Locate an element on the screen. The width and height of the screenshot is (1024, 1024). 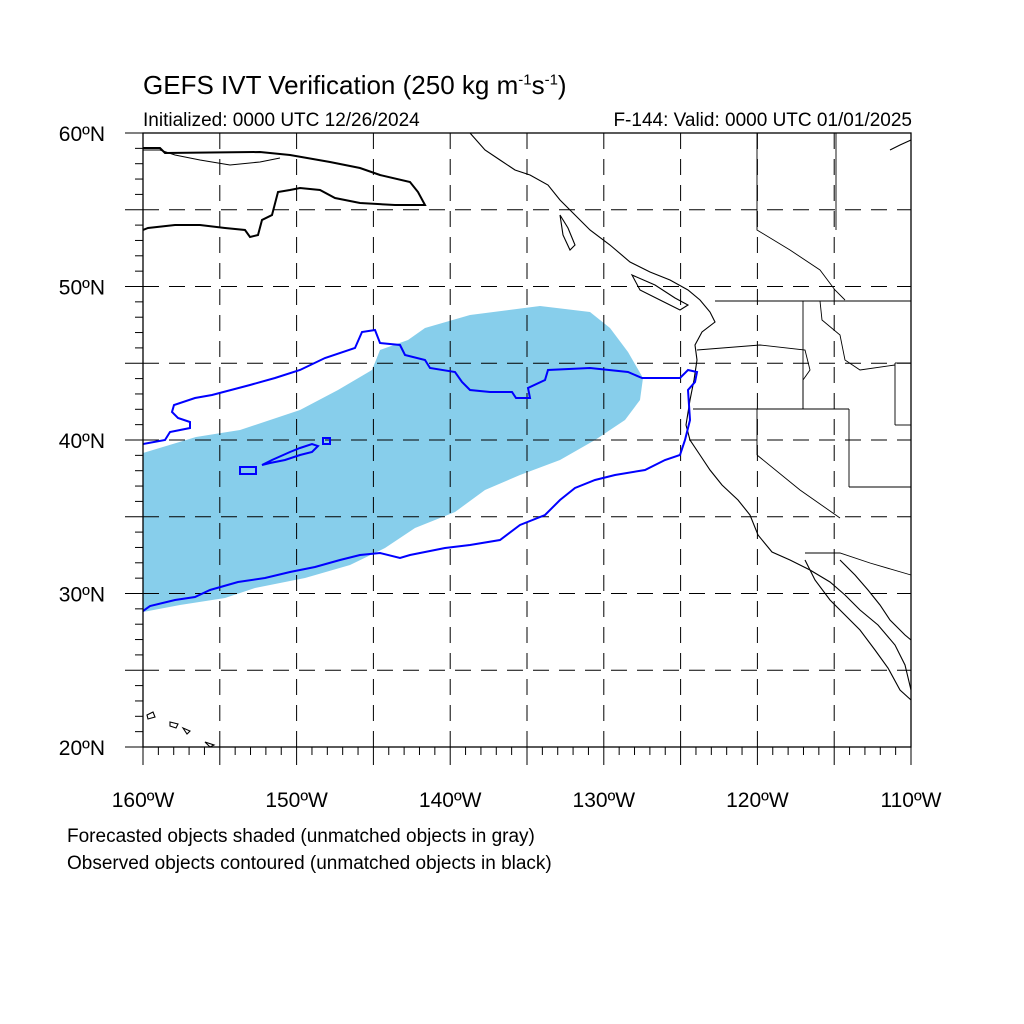
observed-object-unmatched is located at coordinates (285, 193).